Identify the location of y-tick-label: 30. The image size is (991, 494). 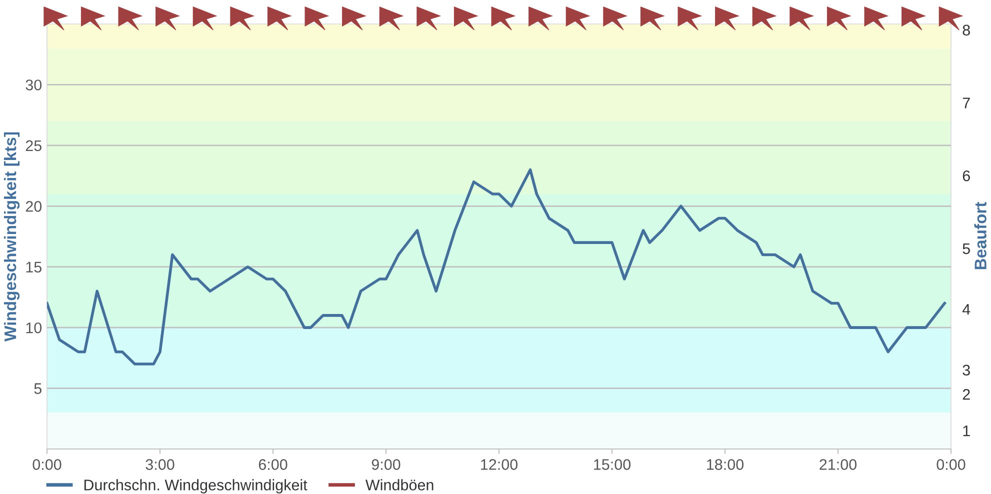
(34, 85).